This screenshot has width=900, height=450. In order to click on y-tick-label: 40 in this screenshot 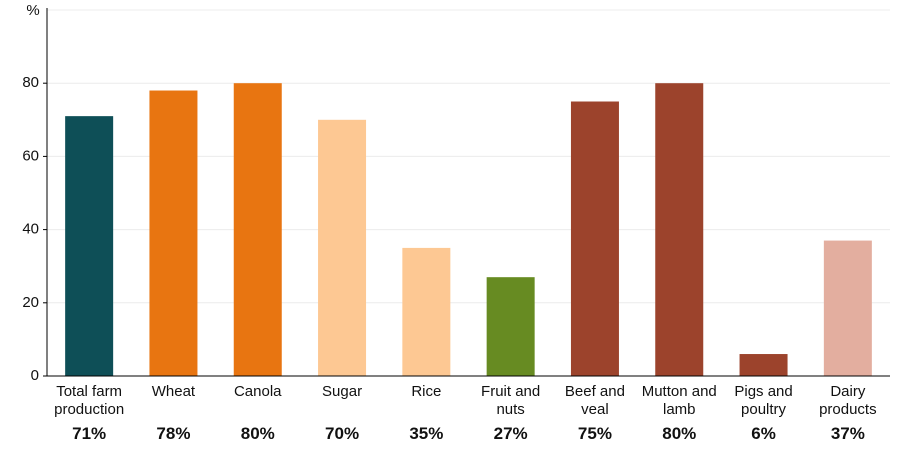, I will do `click(30, 229)`.